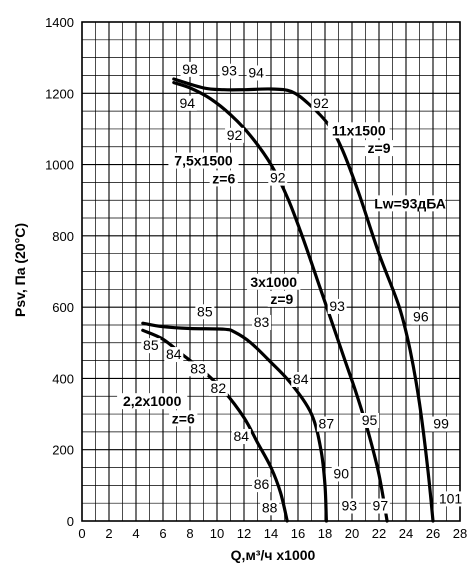 The width and height of the screenshot is (474, 569). I want to click on y-axis-title: Psv, Па (20°С), so click(20, 270).